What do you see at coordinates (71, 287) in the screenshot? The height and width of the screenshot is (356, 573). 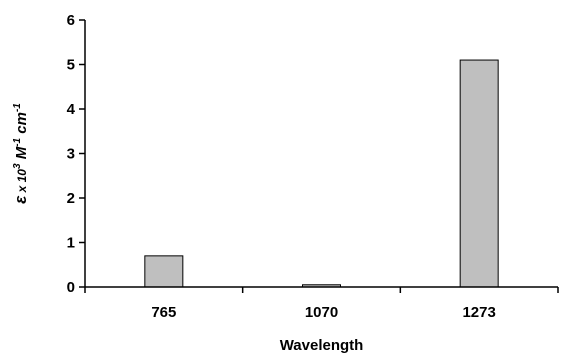 I see `y-tick-label: 0` at bounding box center [71, 287].